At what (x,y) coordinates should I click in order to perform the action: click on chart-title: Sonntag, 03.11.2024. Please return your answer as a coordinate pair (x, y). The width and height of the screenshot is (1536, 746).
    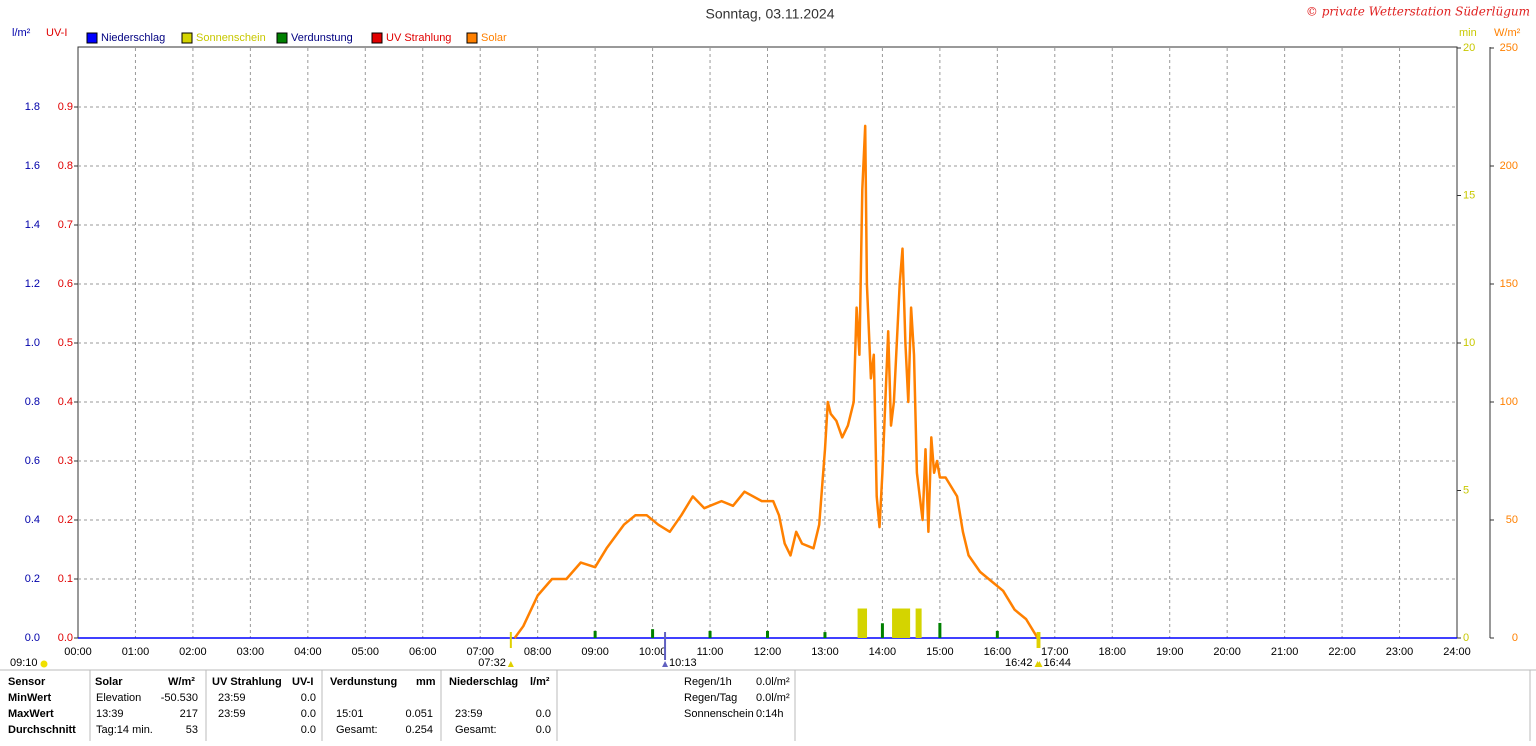
    Looking at the image, I should click on (770, 14).